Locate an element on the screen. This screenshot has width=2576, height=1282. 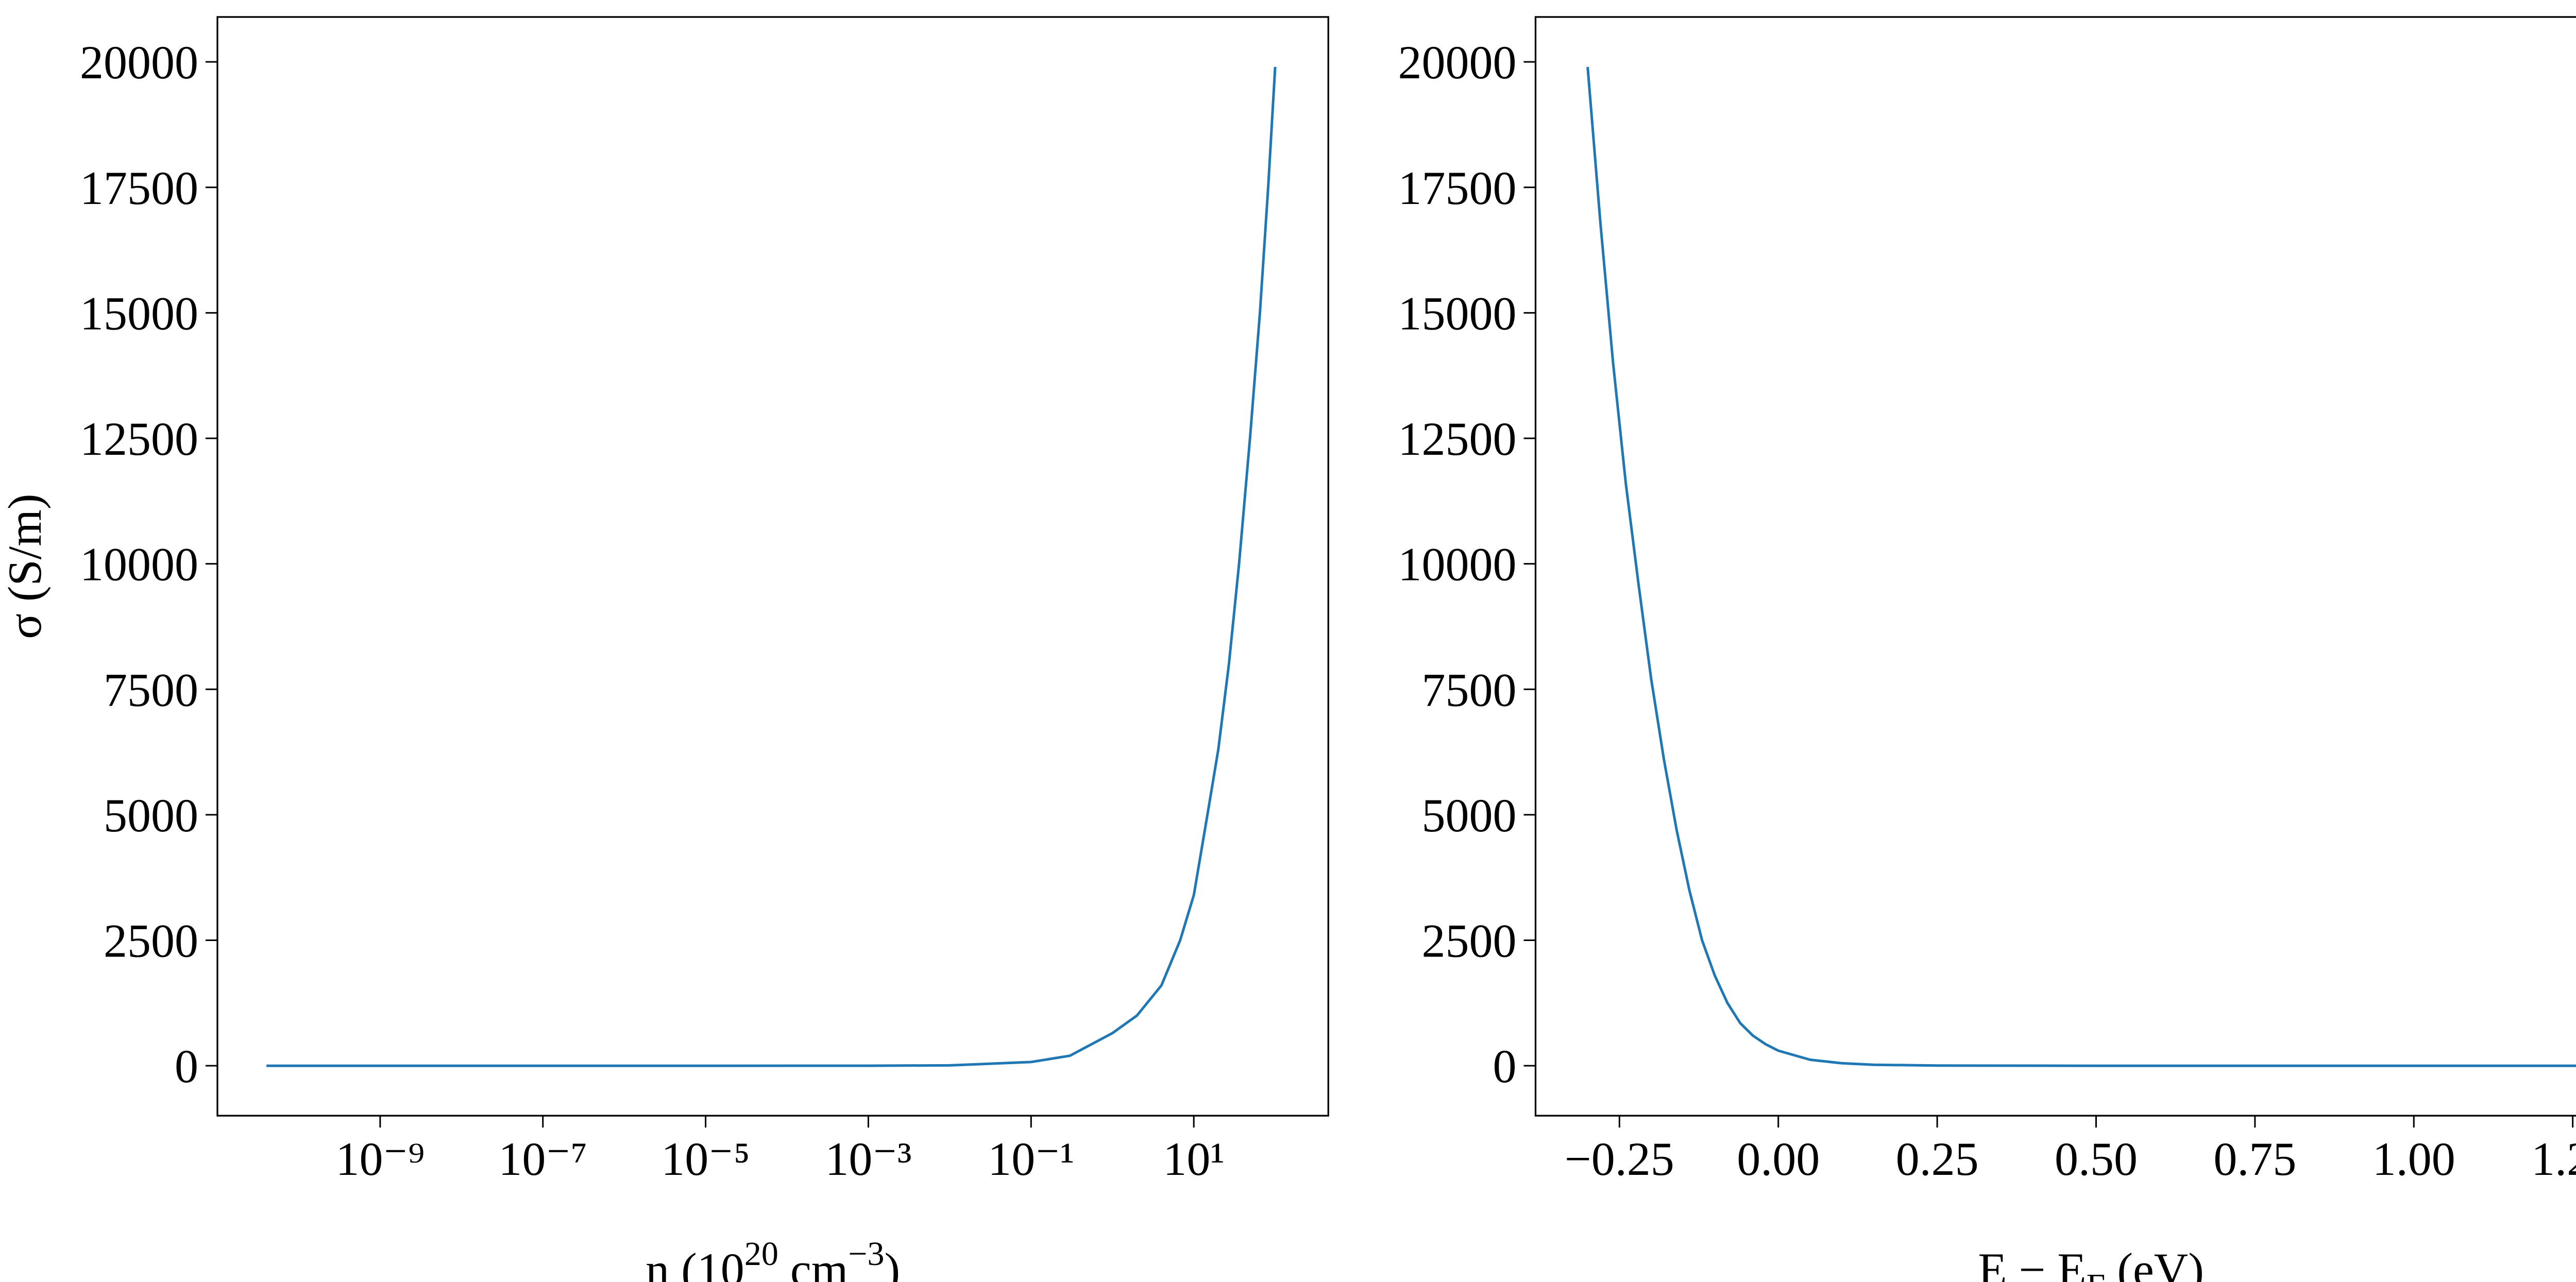
x-axis-label: n (1020 cm−3) is located at coordinates (773, 1258).